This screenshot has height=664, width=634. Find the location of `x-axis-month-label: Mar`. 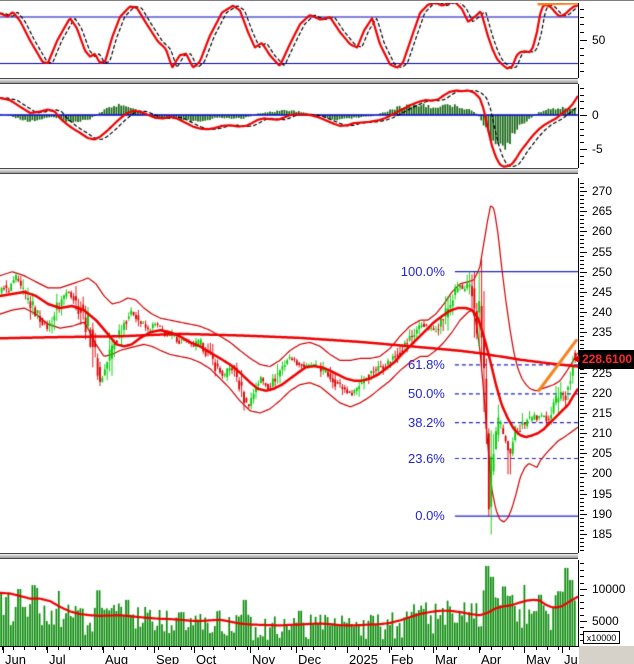

x-axis-month-label: Mar is located at coordinates (446, 658).